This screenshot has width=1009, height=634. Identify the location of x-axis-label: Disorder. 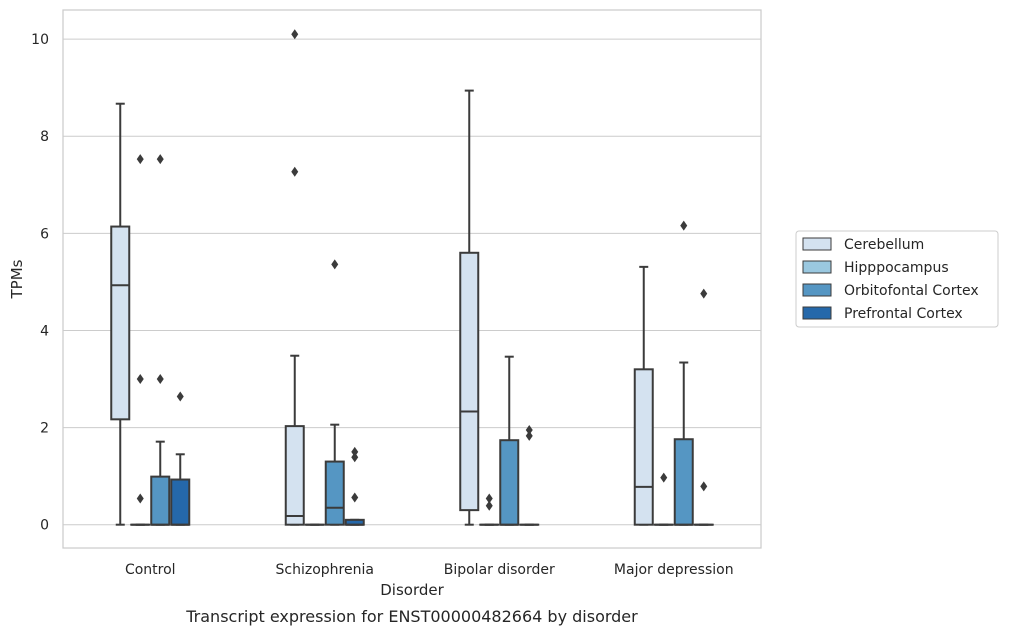
(412, 590).